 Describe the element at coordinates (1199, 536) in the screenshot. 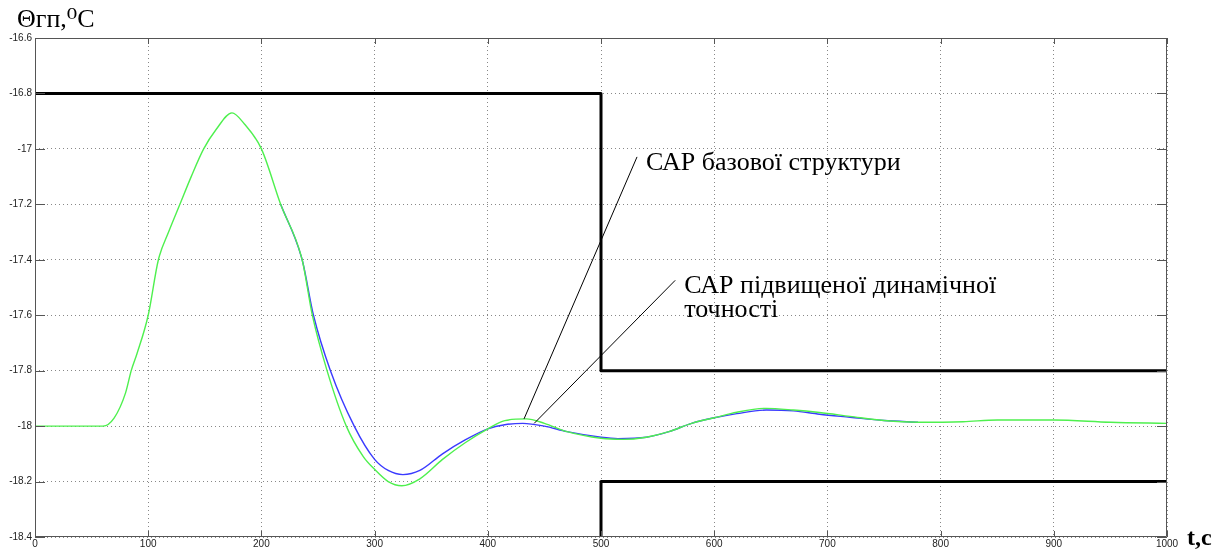

I see `x-axis-title: t,с` at that location.